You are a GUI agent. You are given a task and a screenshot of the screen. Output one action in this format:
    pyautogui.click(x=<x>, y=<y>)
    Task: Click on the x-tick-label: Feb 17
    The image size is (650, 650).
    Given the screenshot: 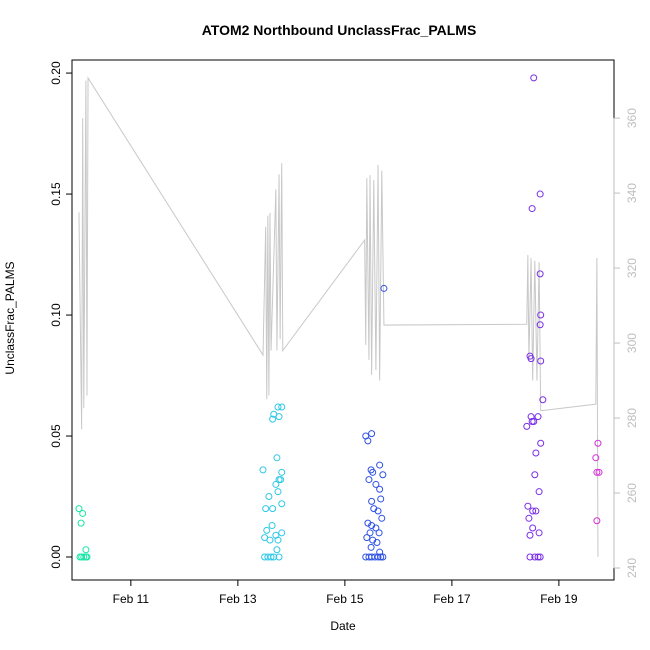 What is the action you would take?
    pyautogui.click(x=452, y=599)
    